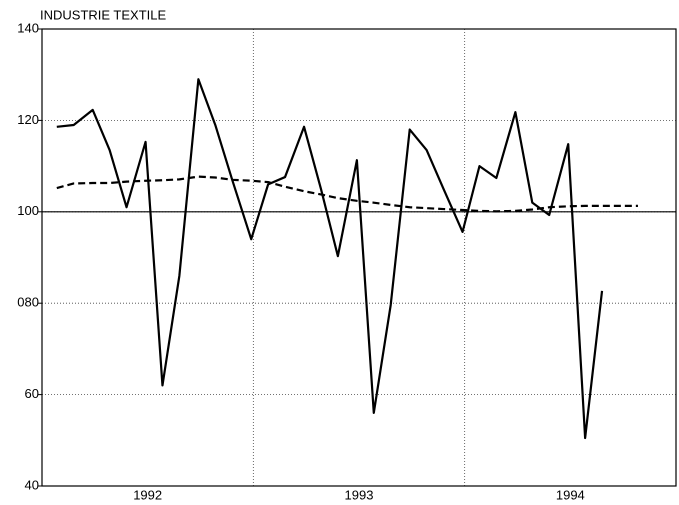  I want to click on y-tick-label: 100, so click(28, 210).